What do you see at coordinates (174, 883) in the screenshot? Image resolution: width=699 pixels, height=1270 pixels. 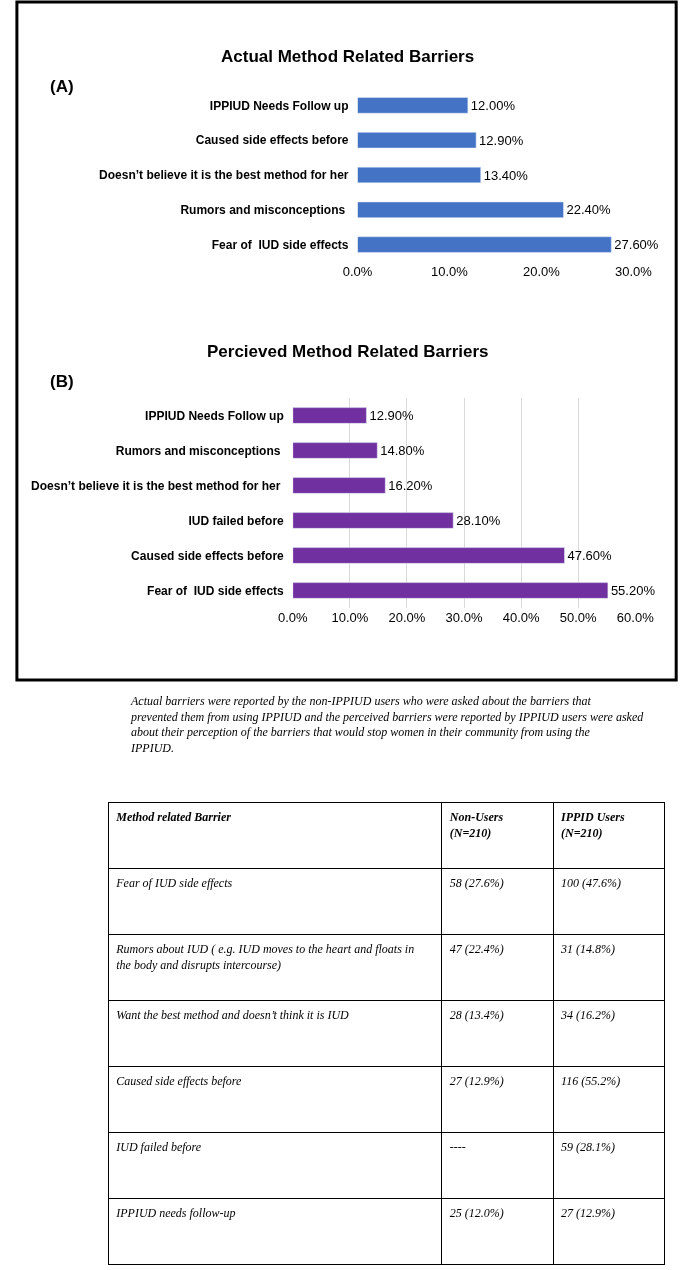 I see `category-label: Fear of IUD side effects` at bounding box center [174, 883].